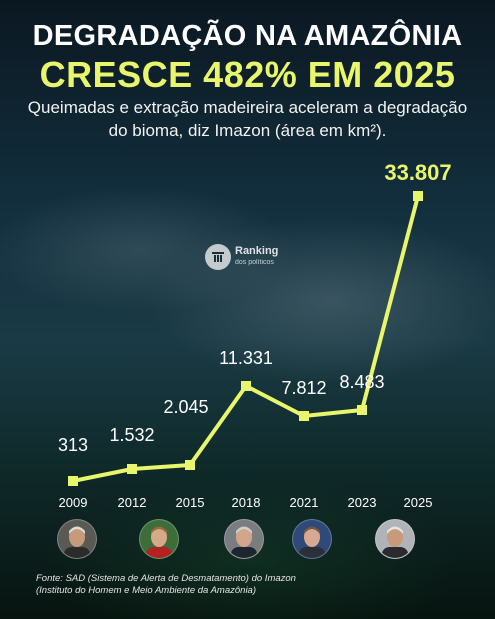 The height and width of the screenshot is (619, 495). I want to click on x-tick-label: 2015, so click(190, 502).